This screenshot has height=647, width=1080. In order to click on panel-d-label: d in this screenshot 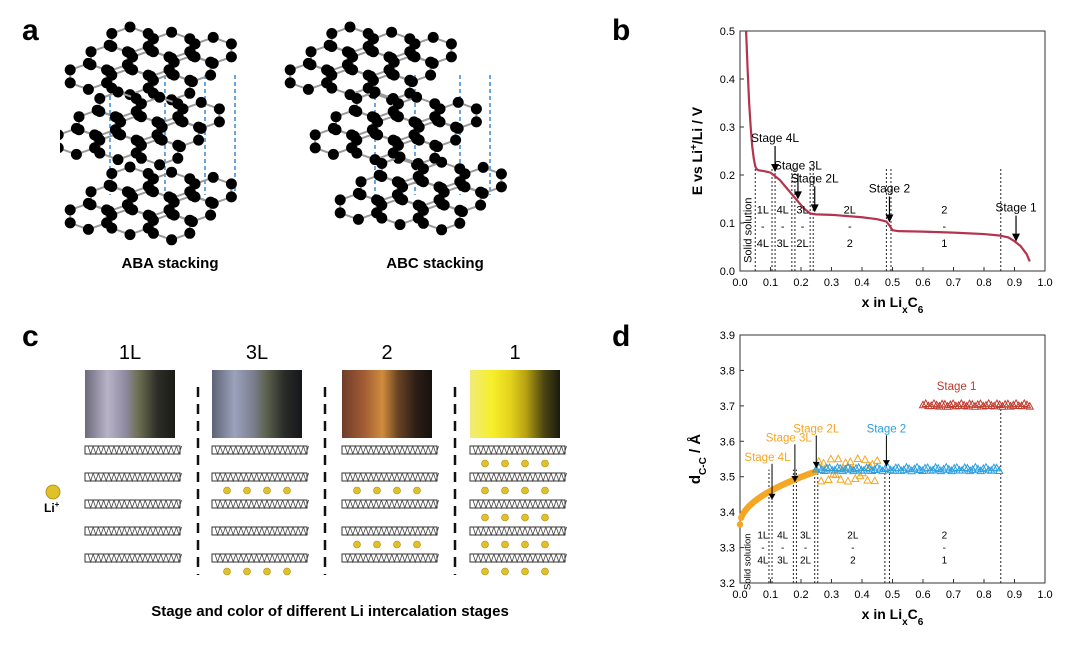, I will do `click(621, 336)`.